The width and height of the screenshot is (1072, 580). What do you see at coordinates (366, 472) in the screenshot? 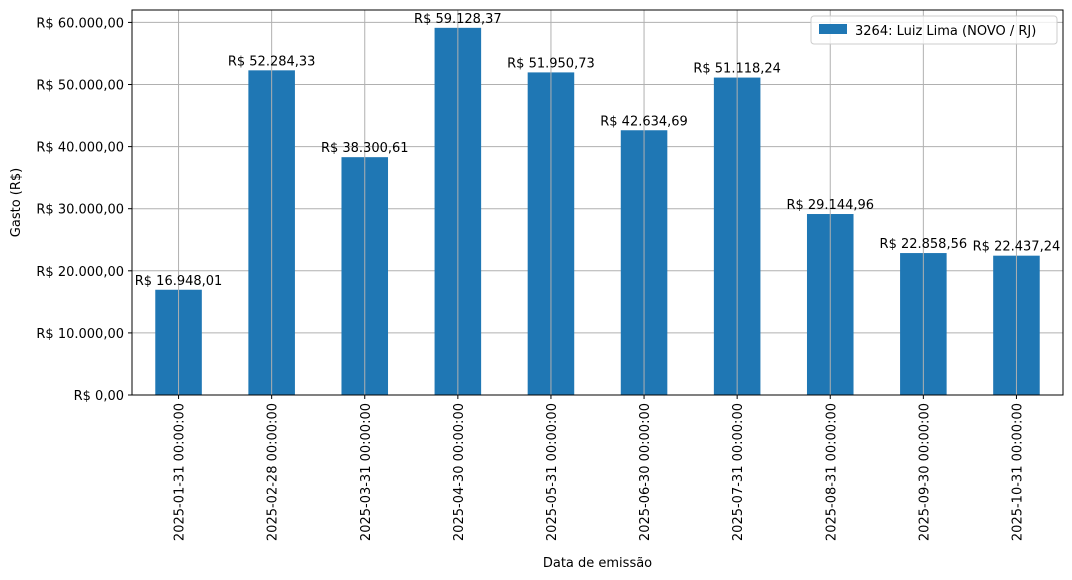
I see `x-tick-label: 2025-03-31 00:00:00` at bounding box center [366, 472].